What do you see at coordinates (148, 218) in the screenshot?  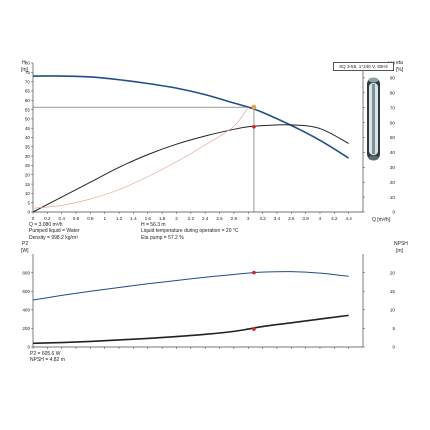 I see `top-x-tick-label: 1.6` at bounding box center [148, 218].